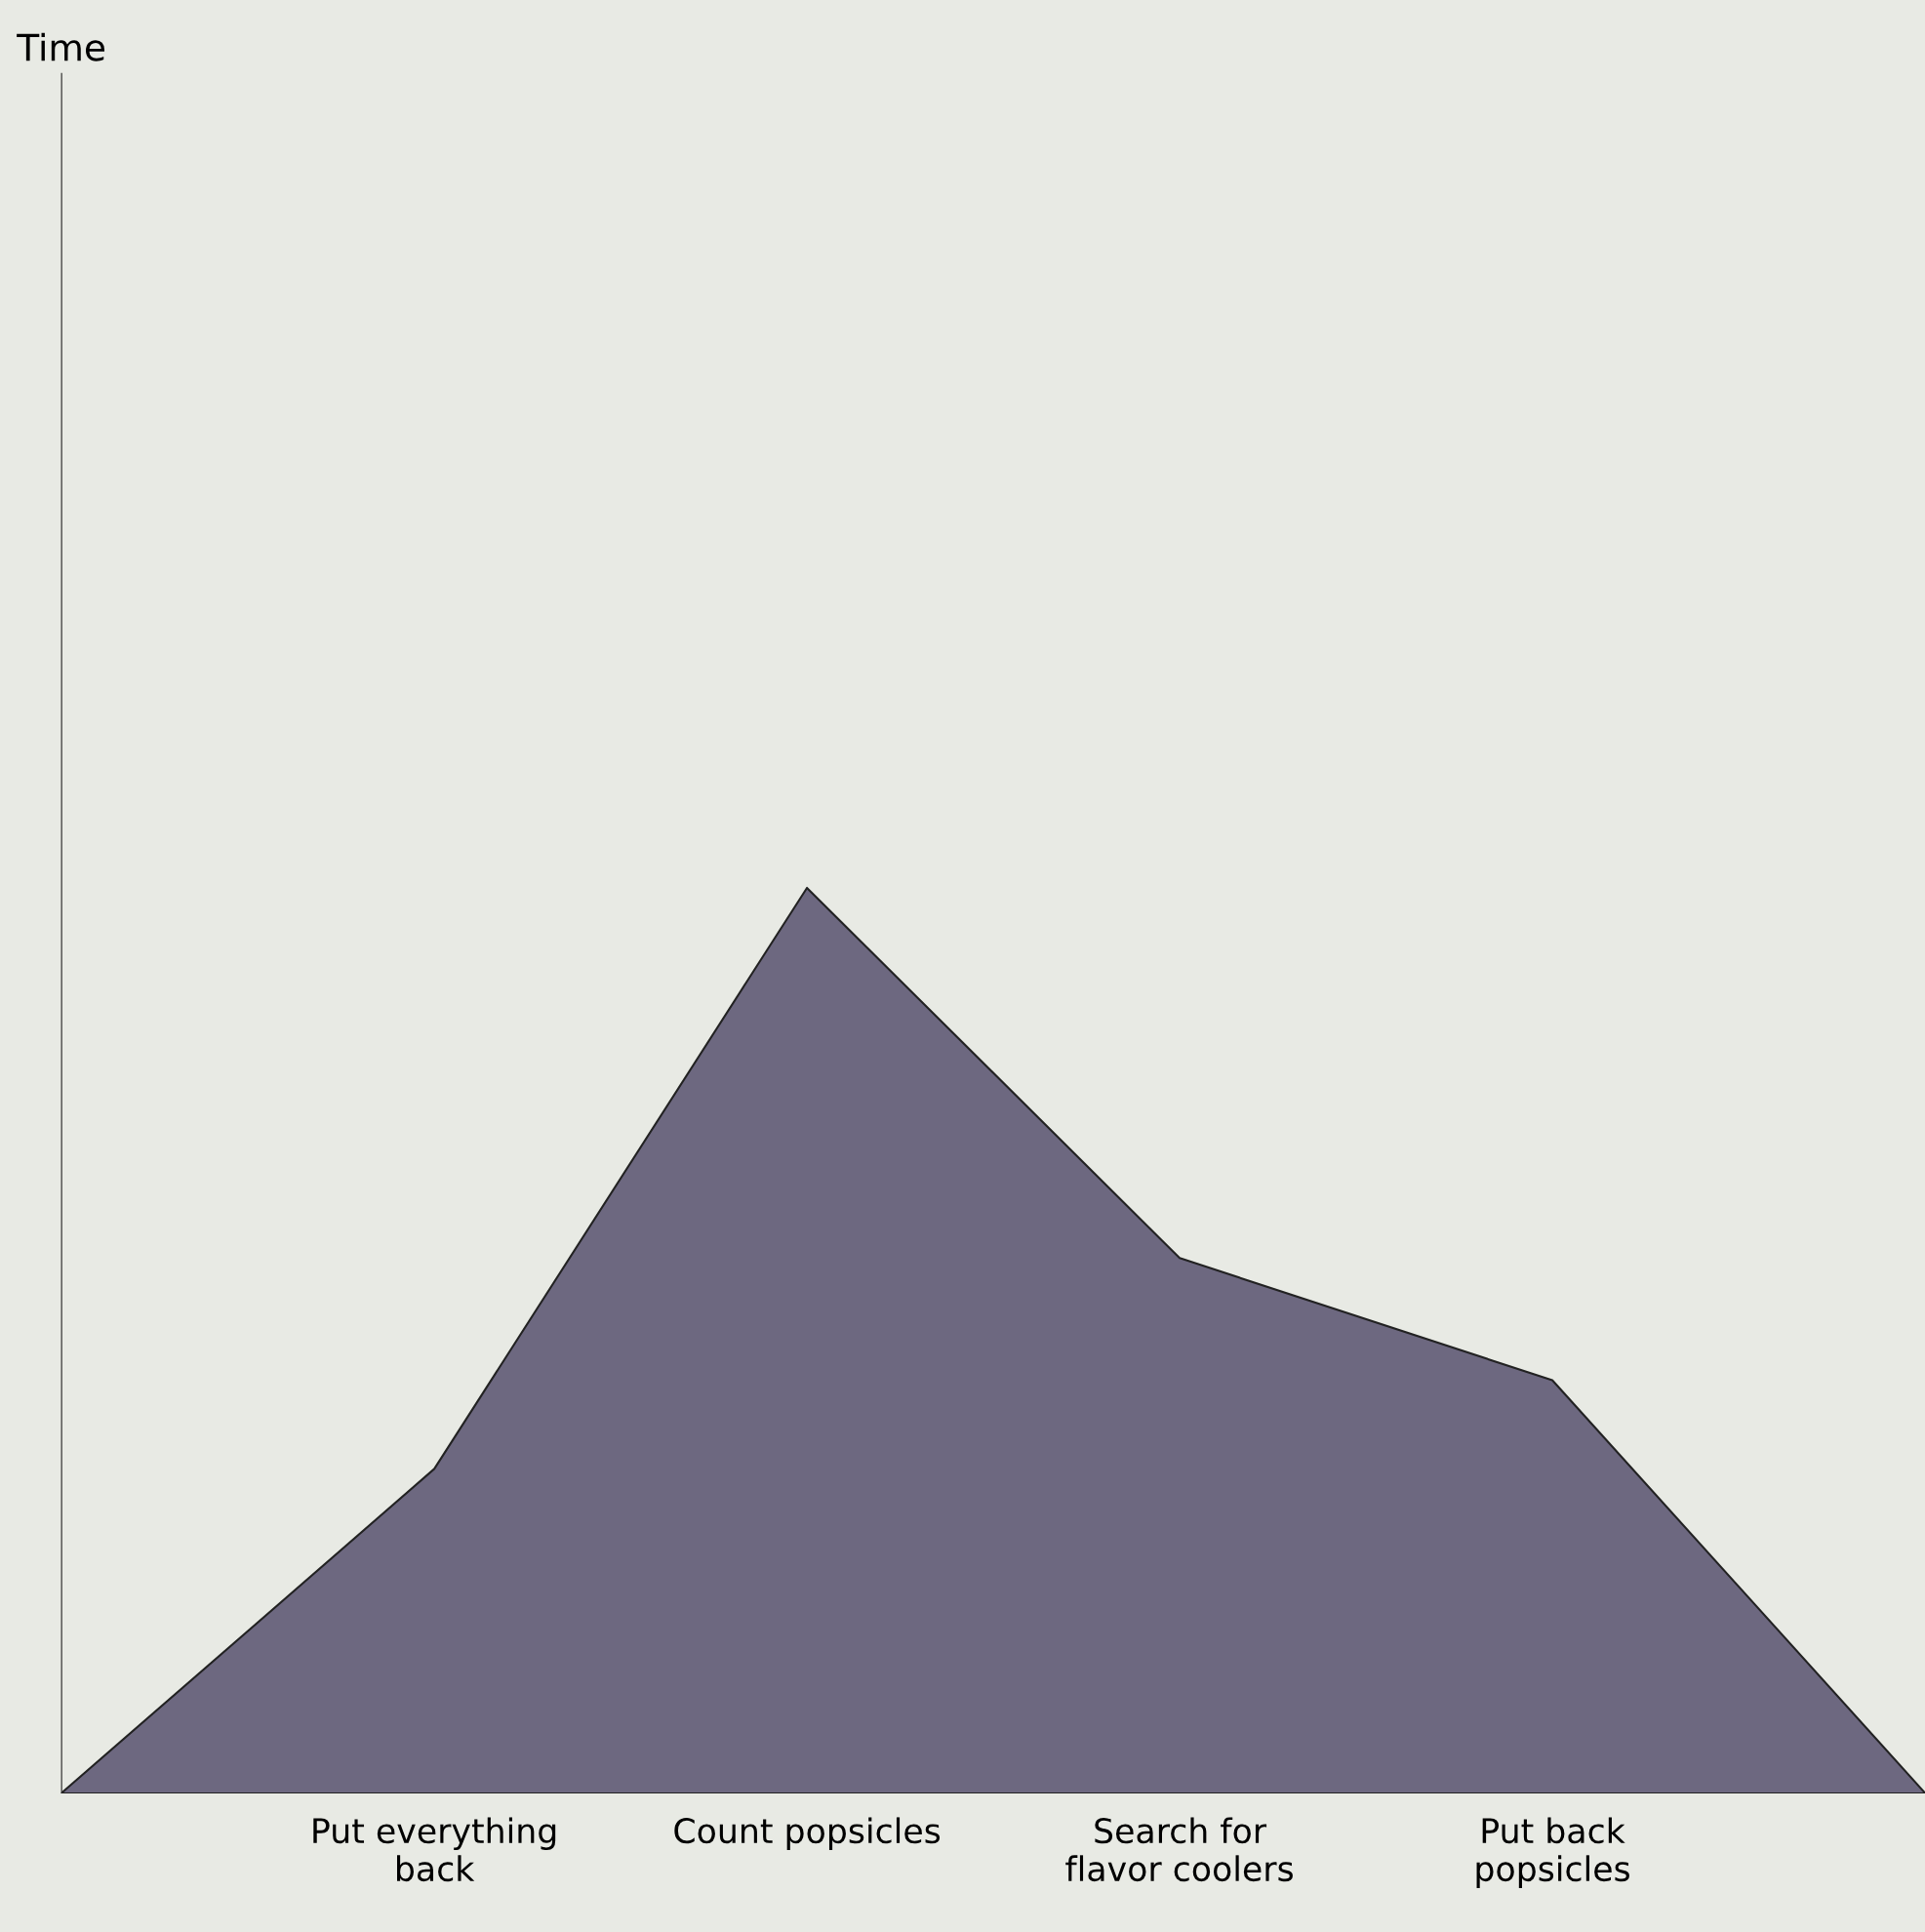 This screenshot has width=1925, height=1932. I want to click on x-tick-label: Count popsicles, so click(808, 1834).